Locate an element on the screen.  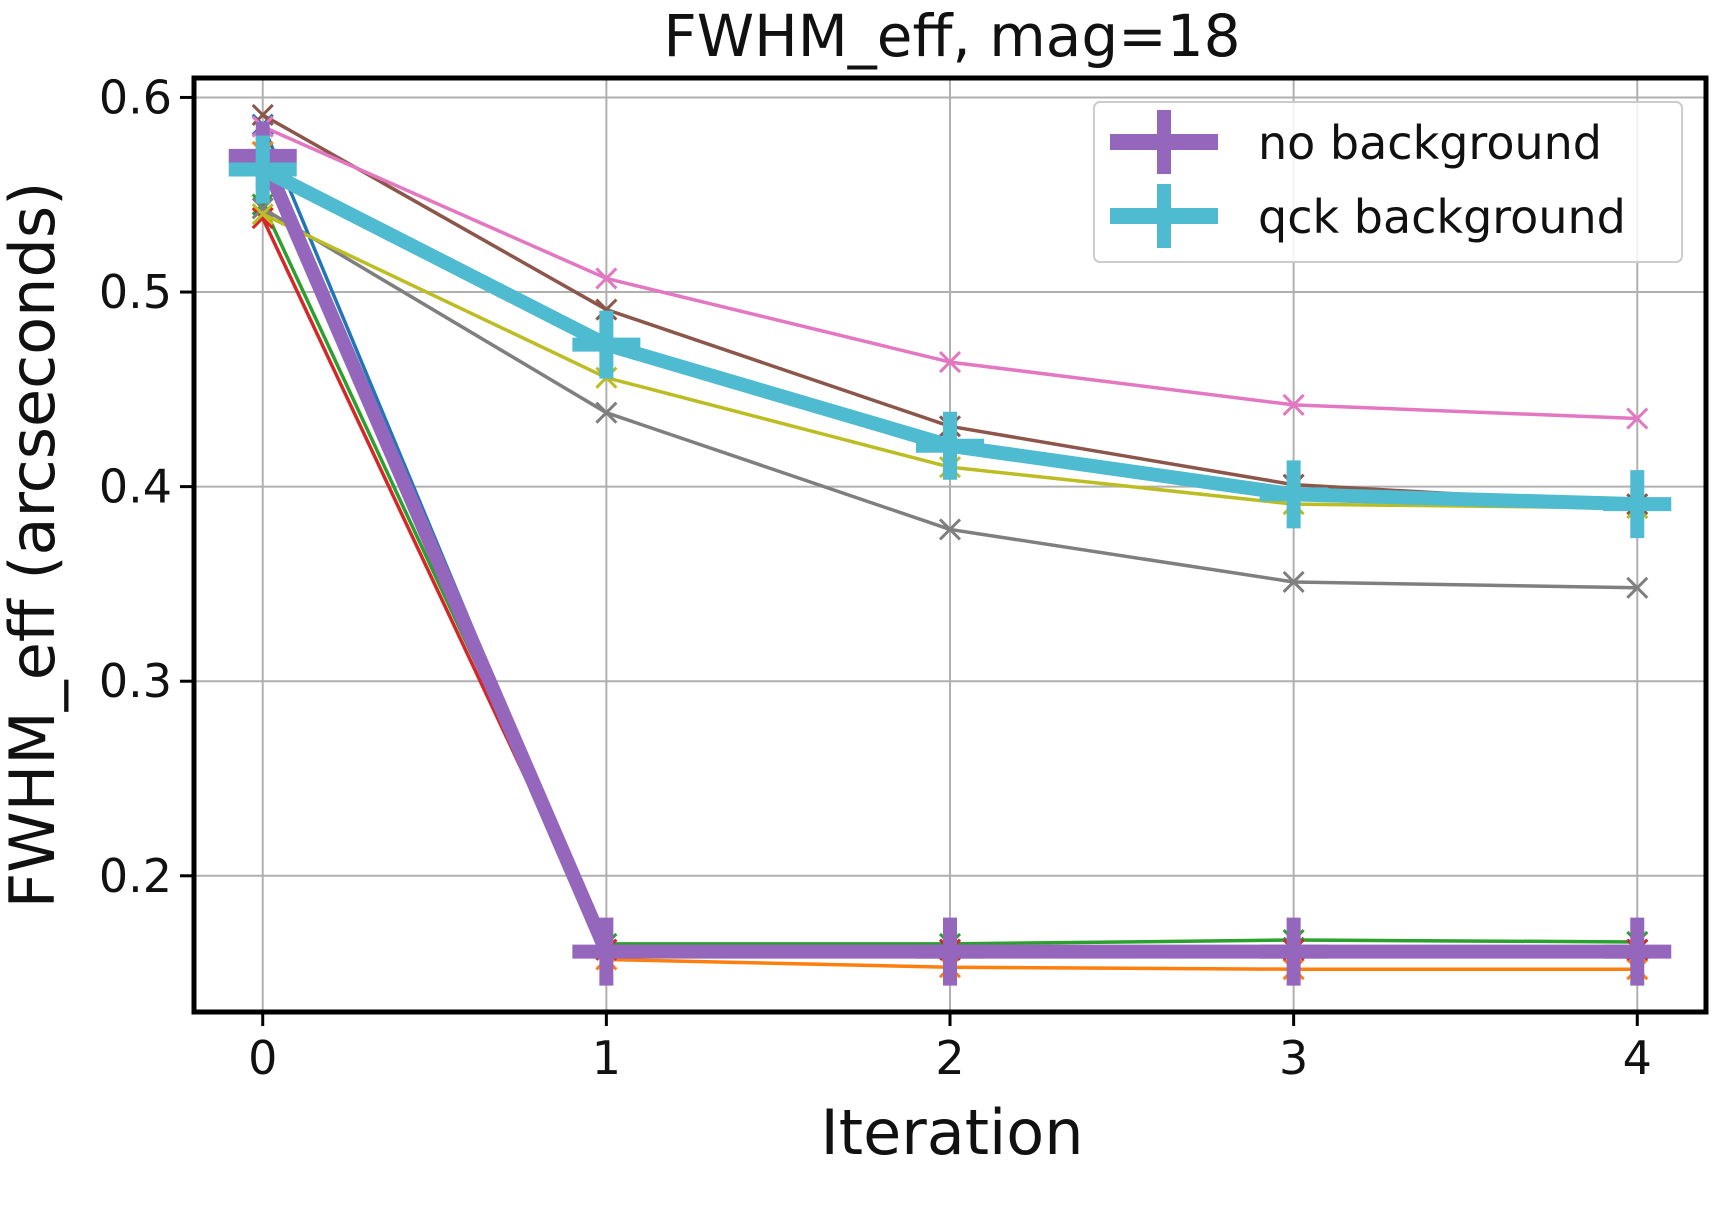
legend: no background qck background is located at coordinates (1388, 182).